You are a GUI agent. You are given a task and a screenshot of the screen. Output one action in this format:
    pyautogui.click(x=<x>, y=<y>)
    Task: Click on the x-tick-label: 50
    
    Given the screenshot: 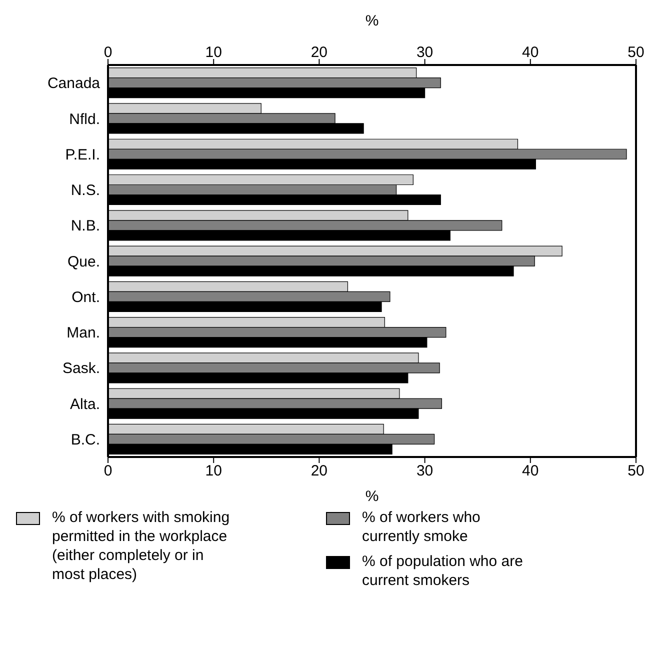 What is the action you would take?
    pyautogui.click(x=636, y=471)
    